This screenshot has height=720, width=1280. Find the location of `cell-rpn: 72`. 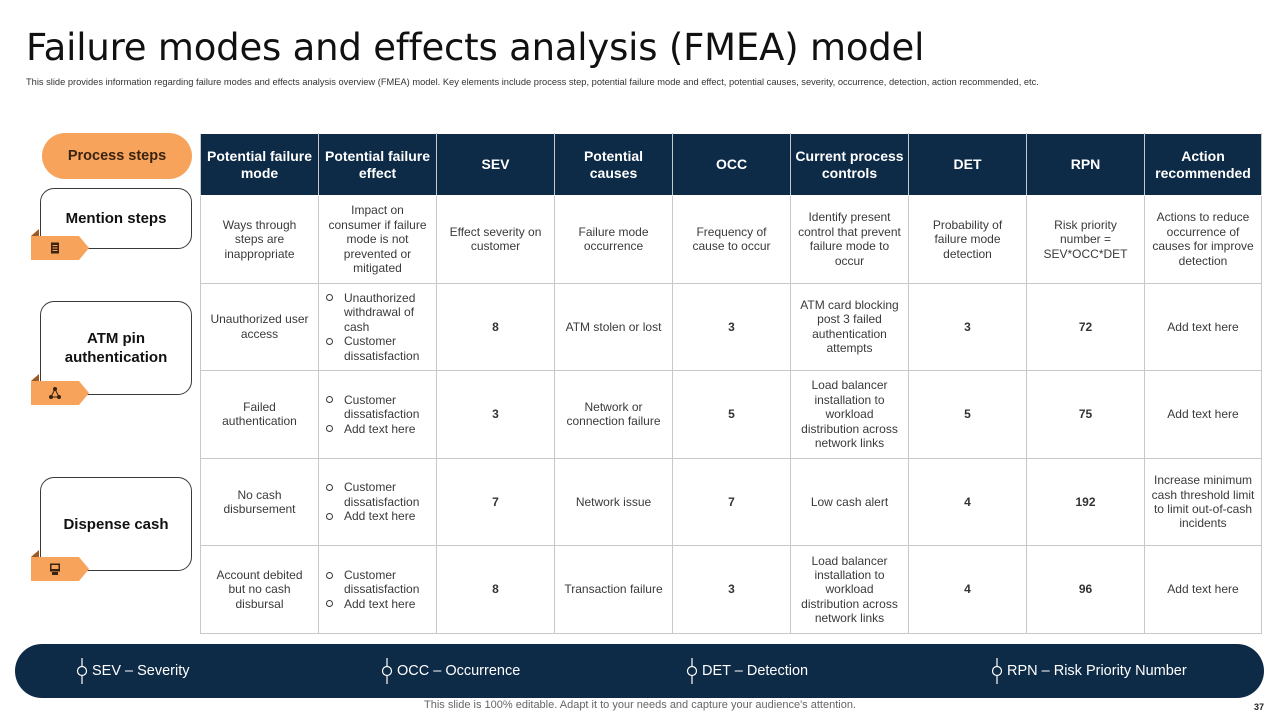

cell-rpn: 72 is located at coordinates (1085, 327).